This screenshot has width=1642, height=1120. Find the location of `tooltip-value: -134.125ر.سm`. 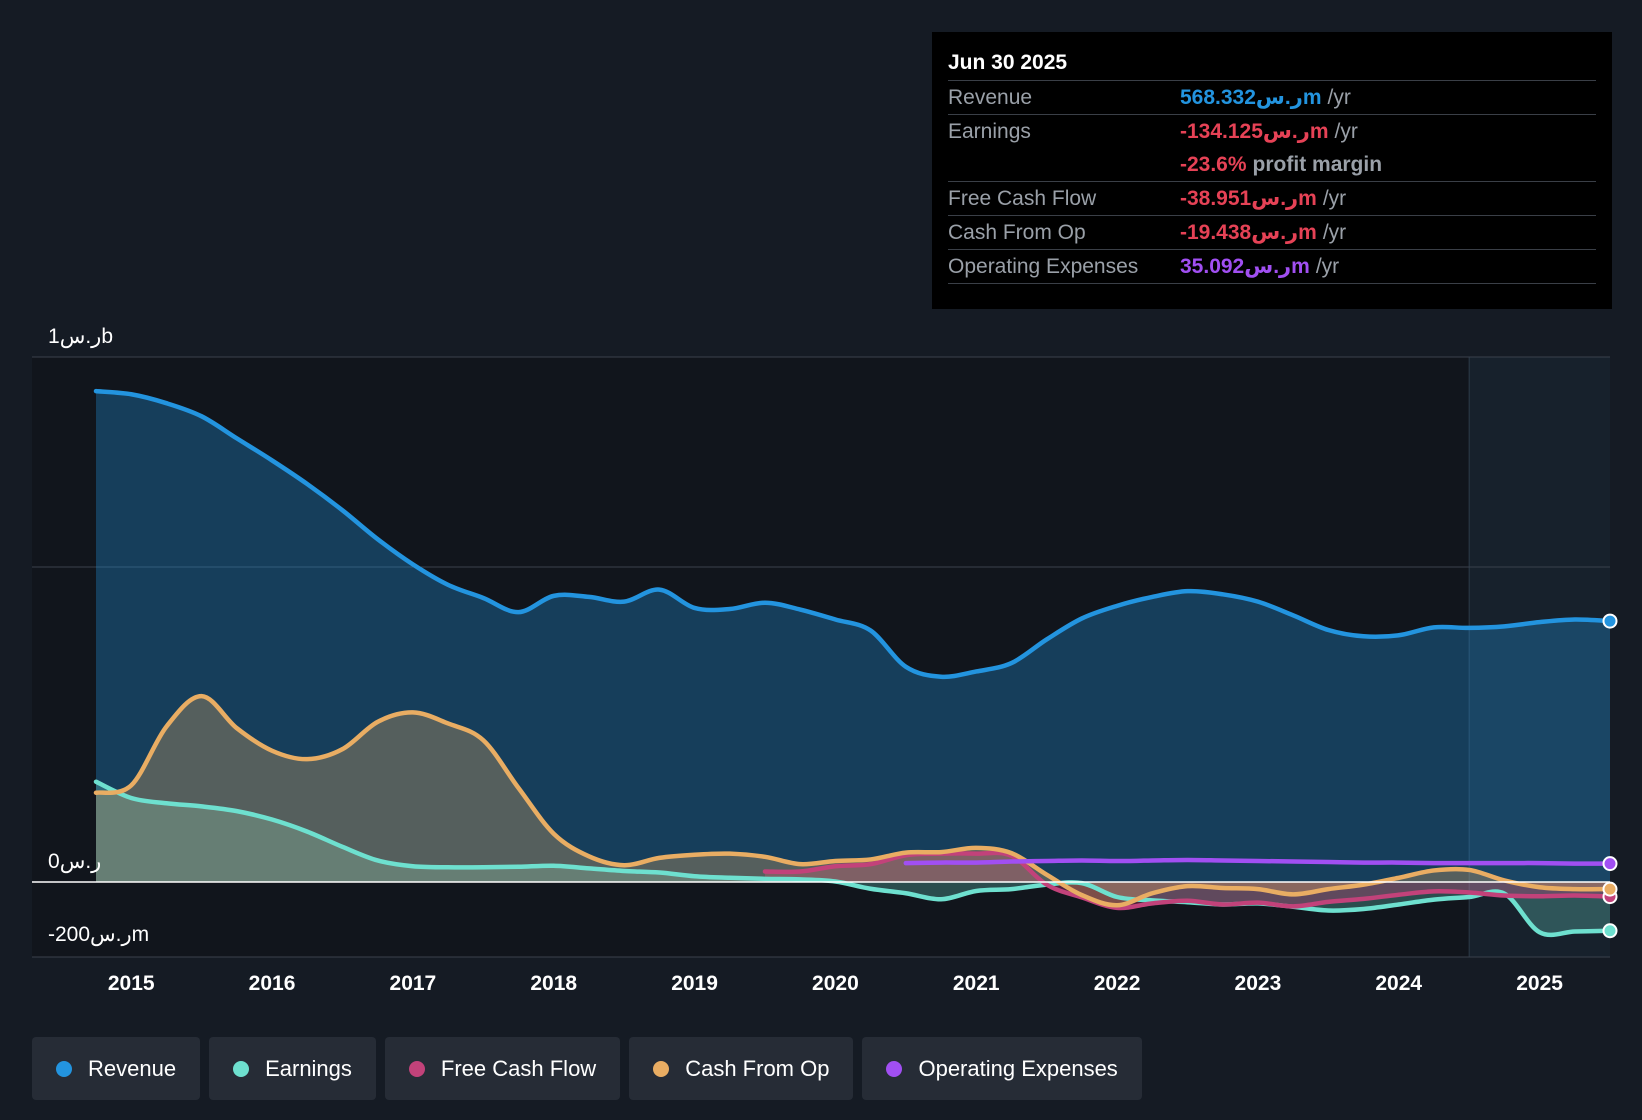

tooltip-value: -134.125ر.سm is located at coordinates (1254, 131).